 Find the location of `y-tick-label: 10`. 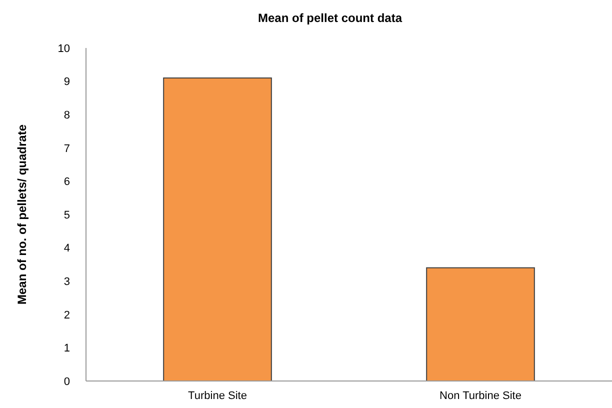

y-tick-label: 10 is located at coordinates (64, 48).